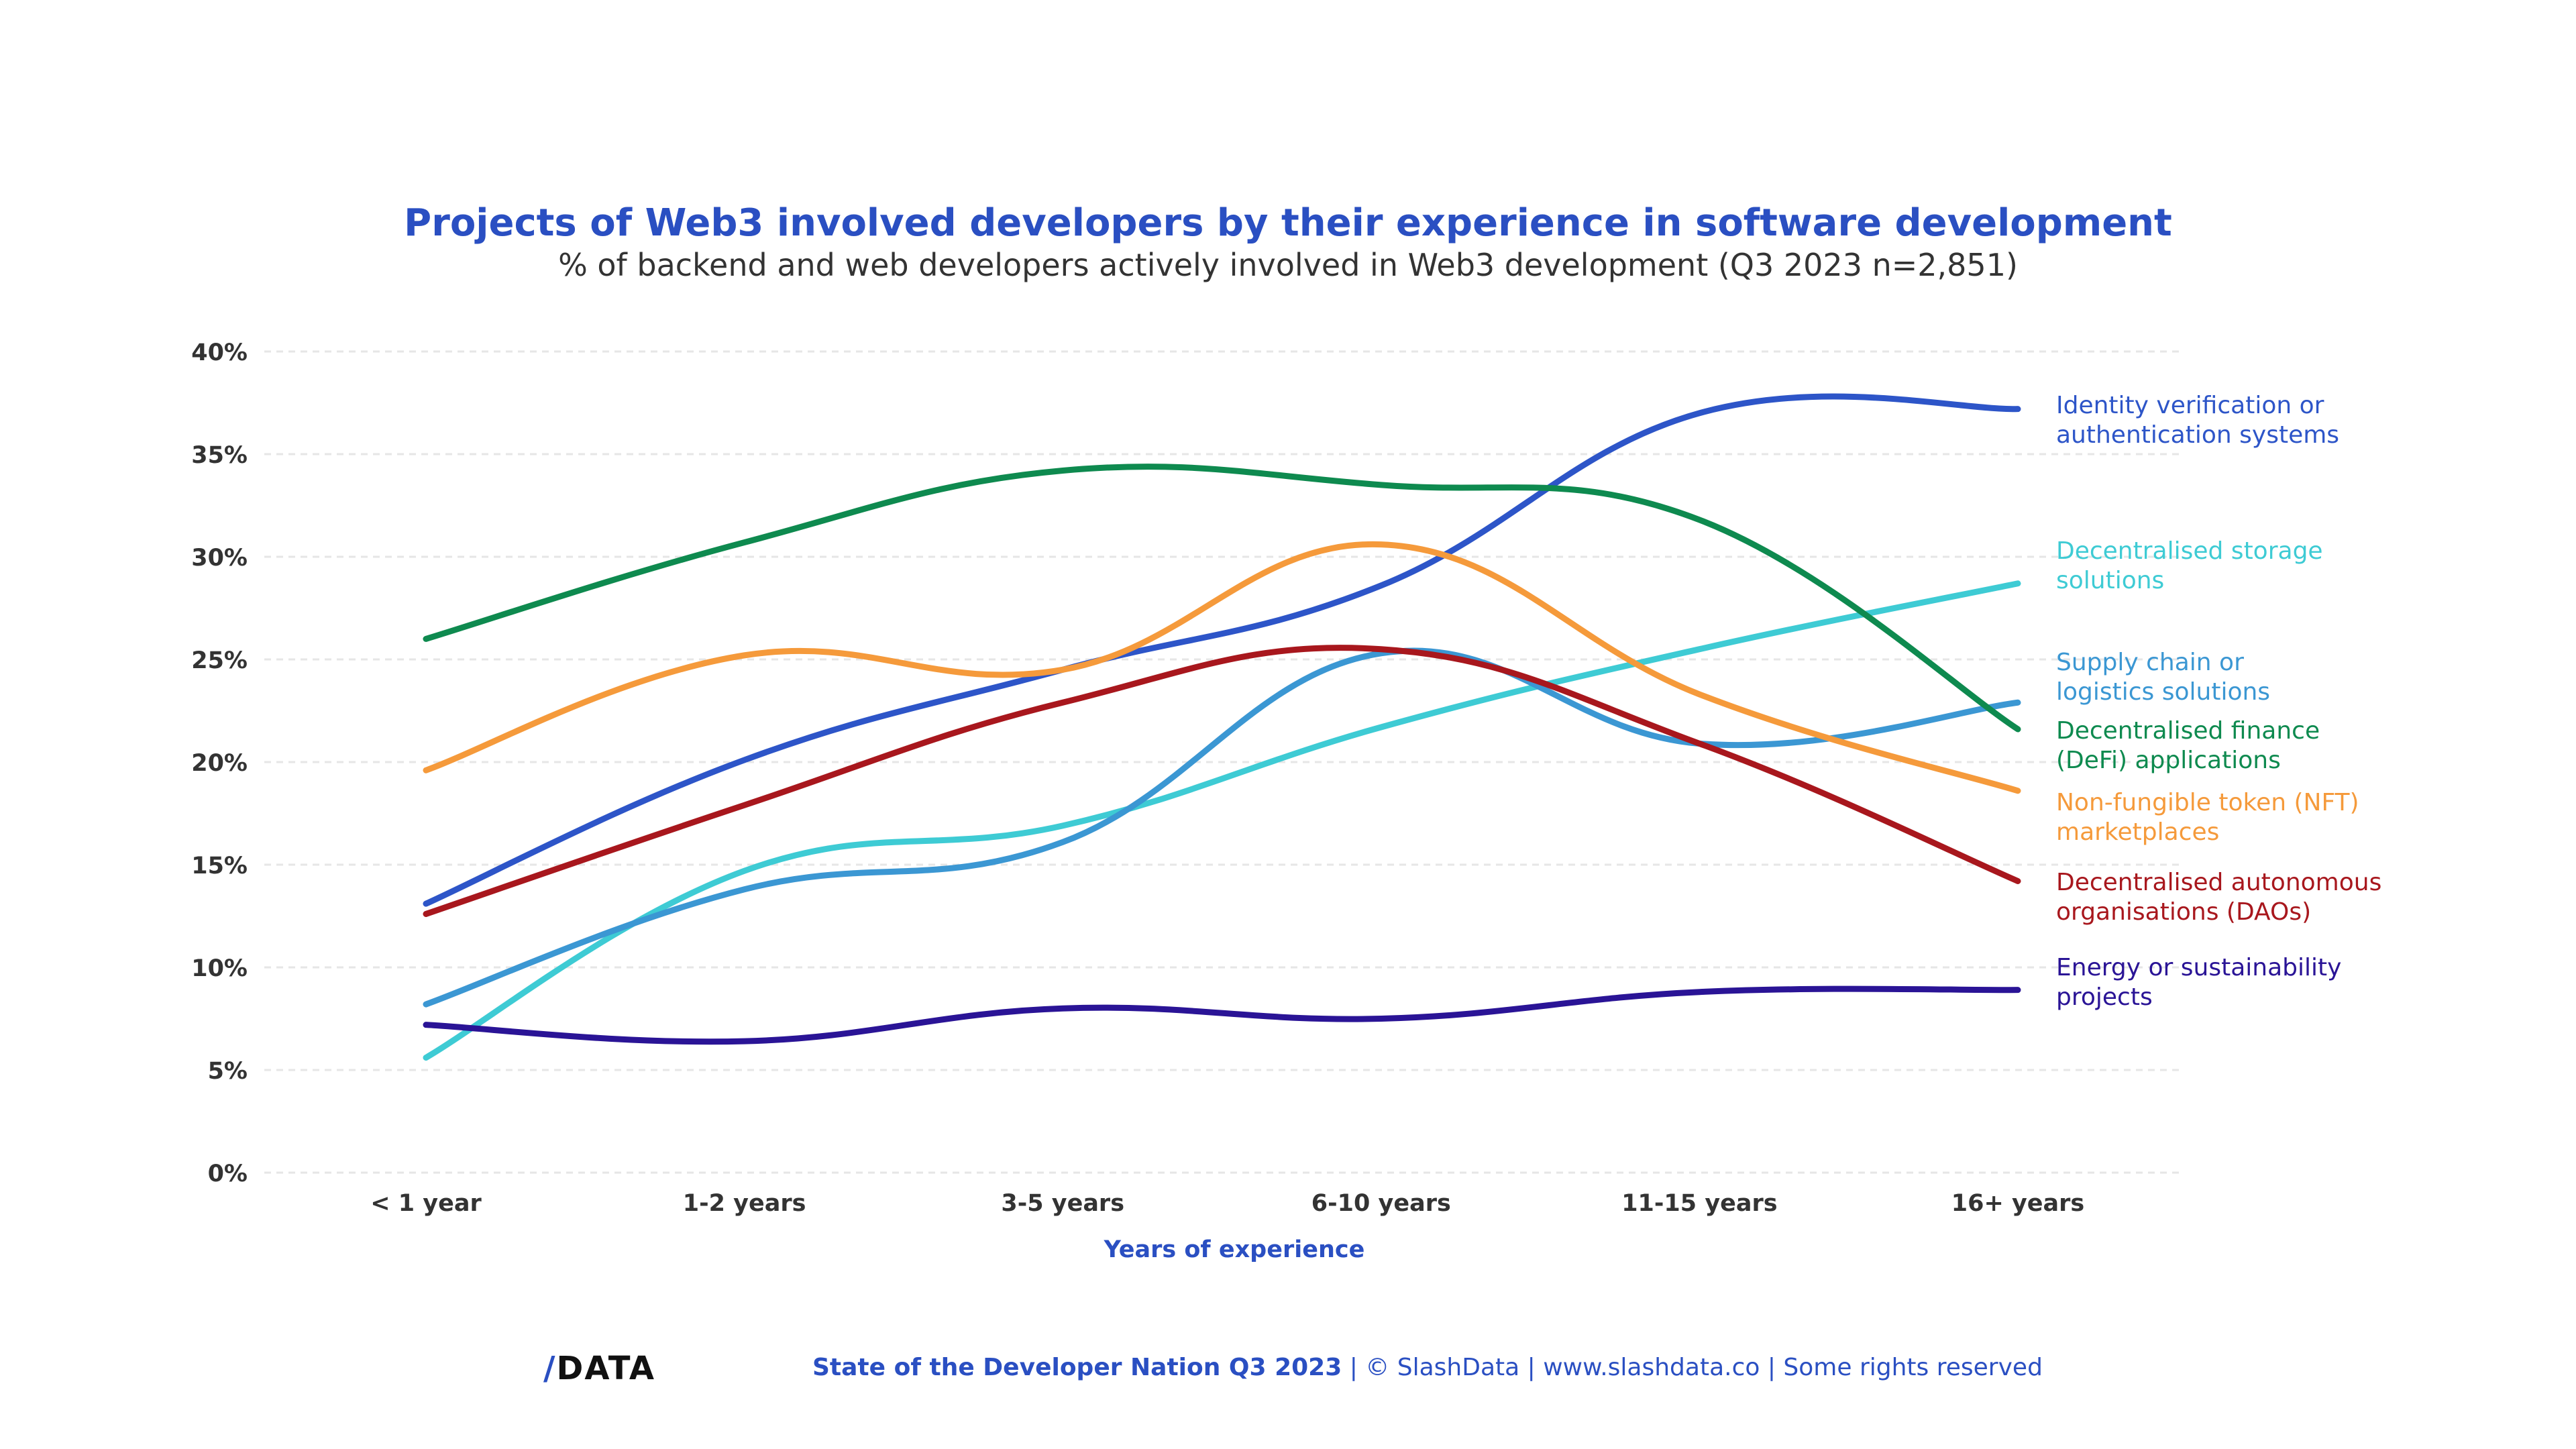 Image resolution: width=2576 pixels, height=1449 pixels. What do you see at coordinates (2291, 745) in the screenshot?
I see `legend-label: Decentralised finance (DeFi) applications` at bounding box center [2291, 745].